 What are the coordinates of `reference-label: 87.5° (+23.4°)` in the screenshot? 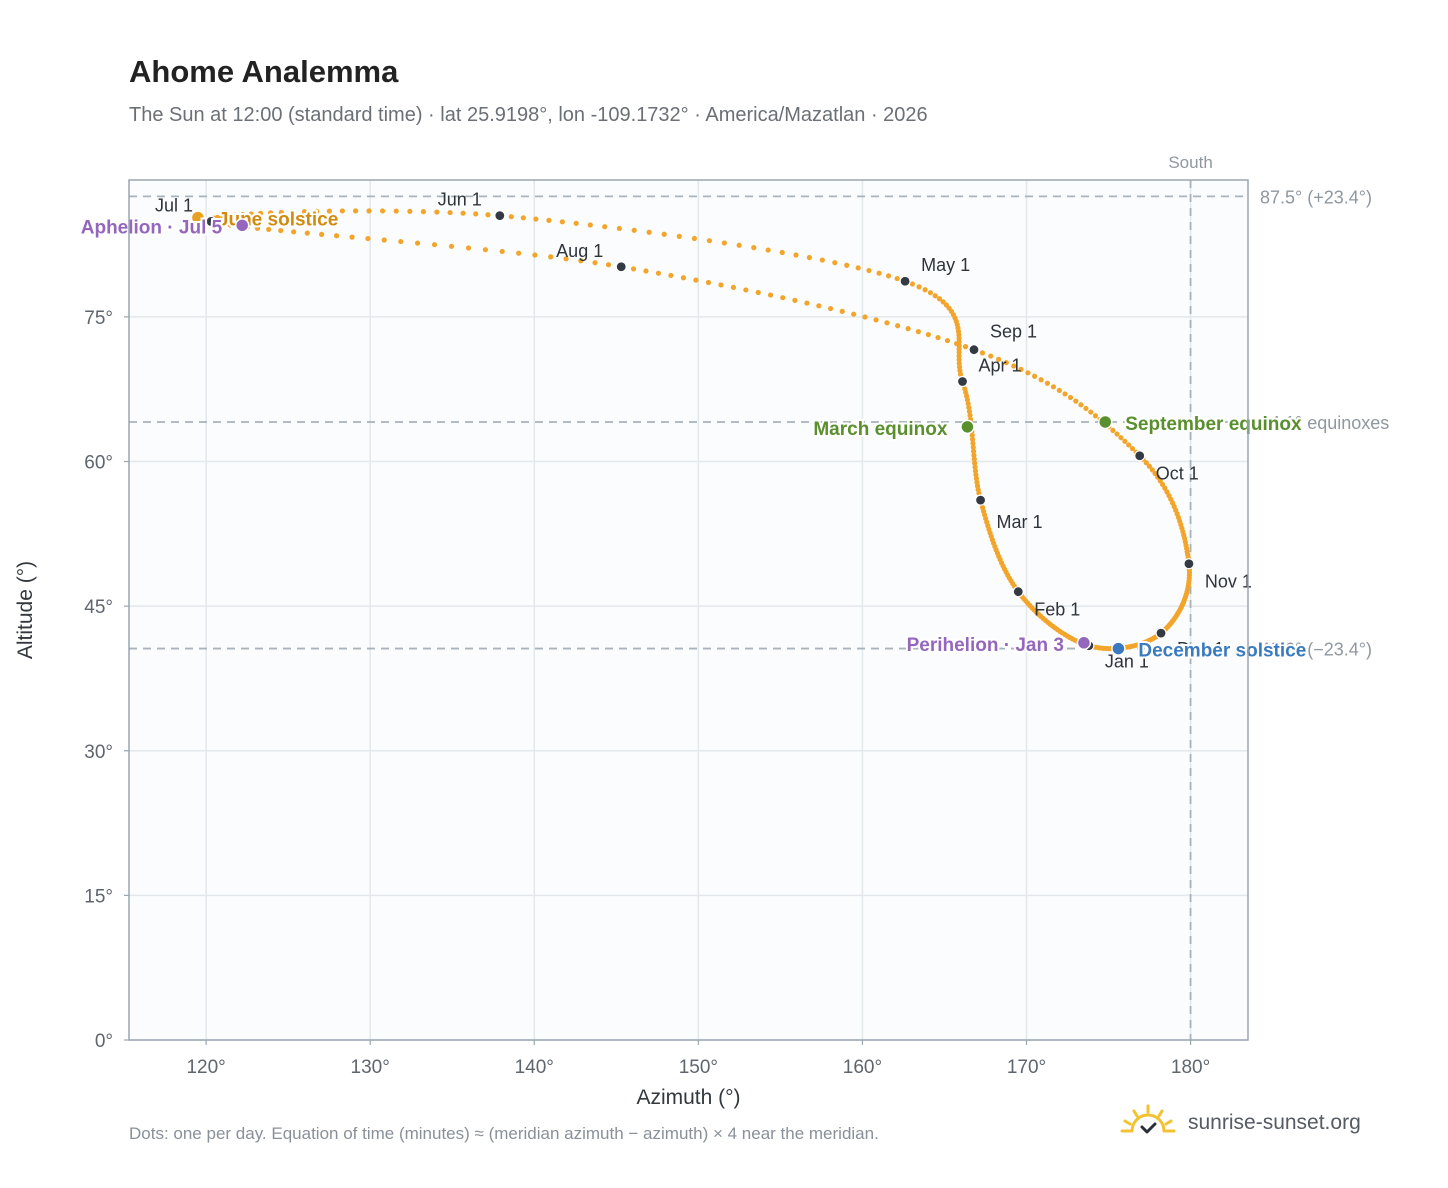 It's located at (1316, 197).